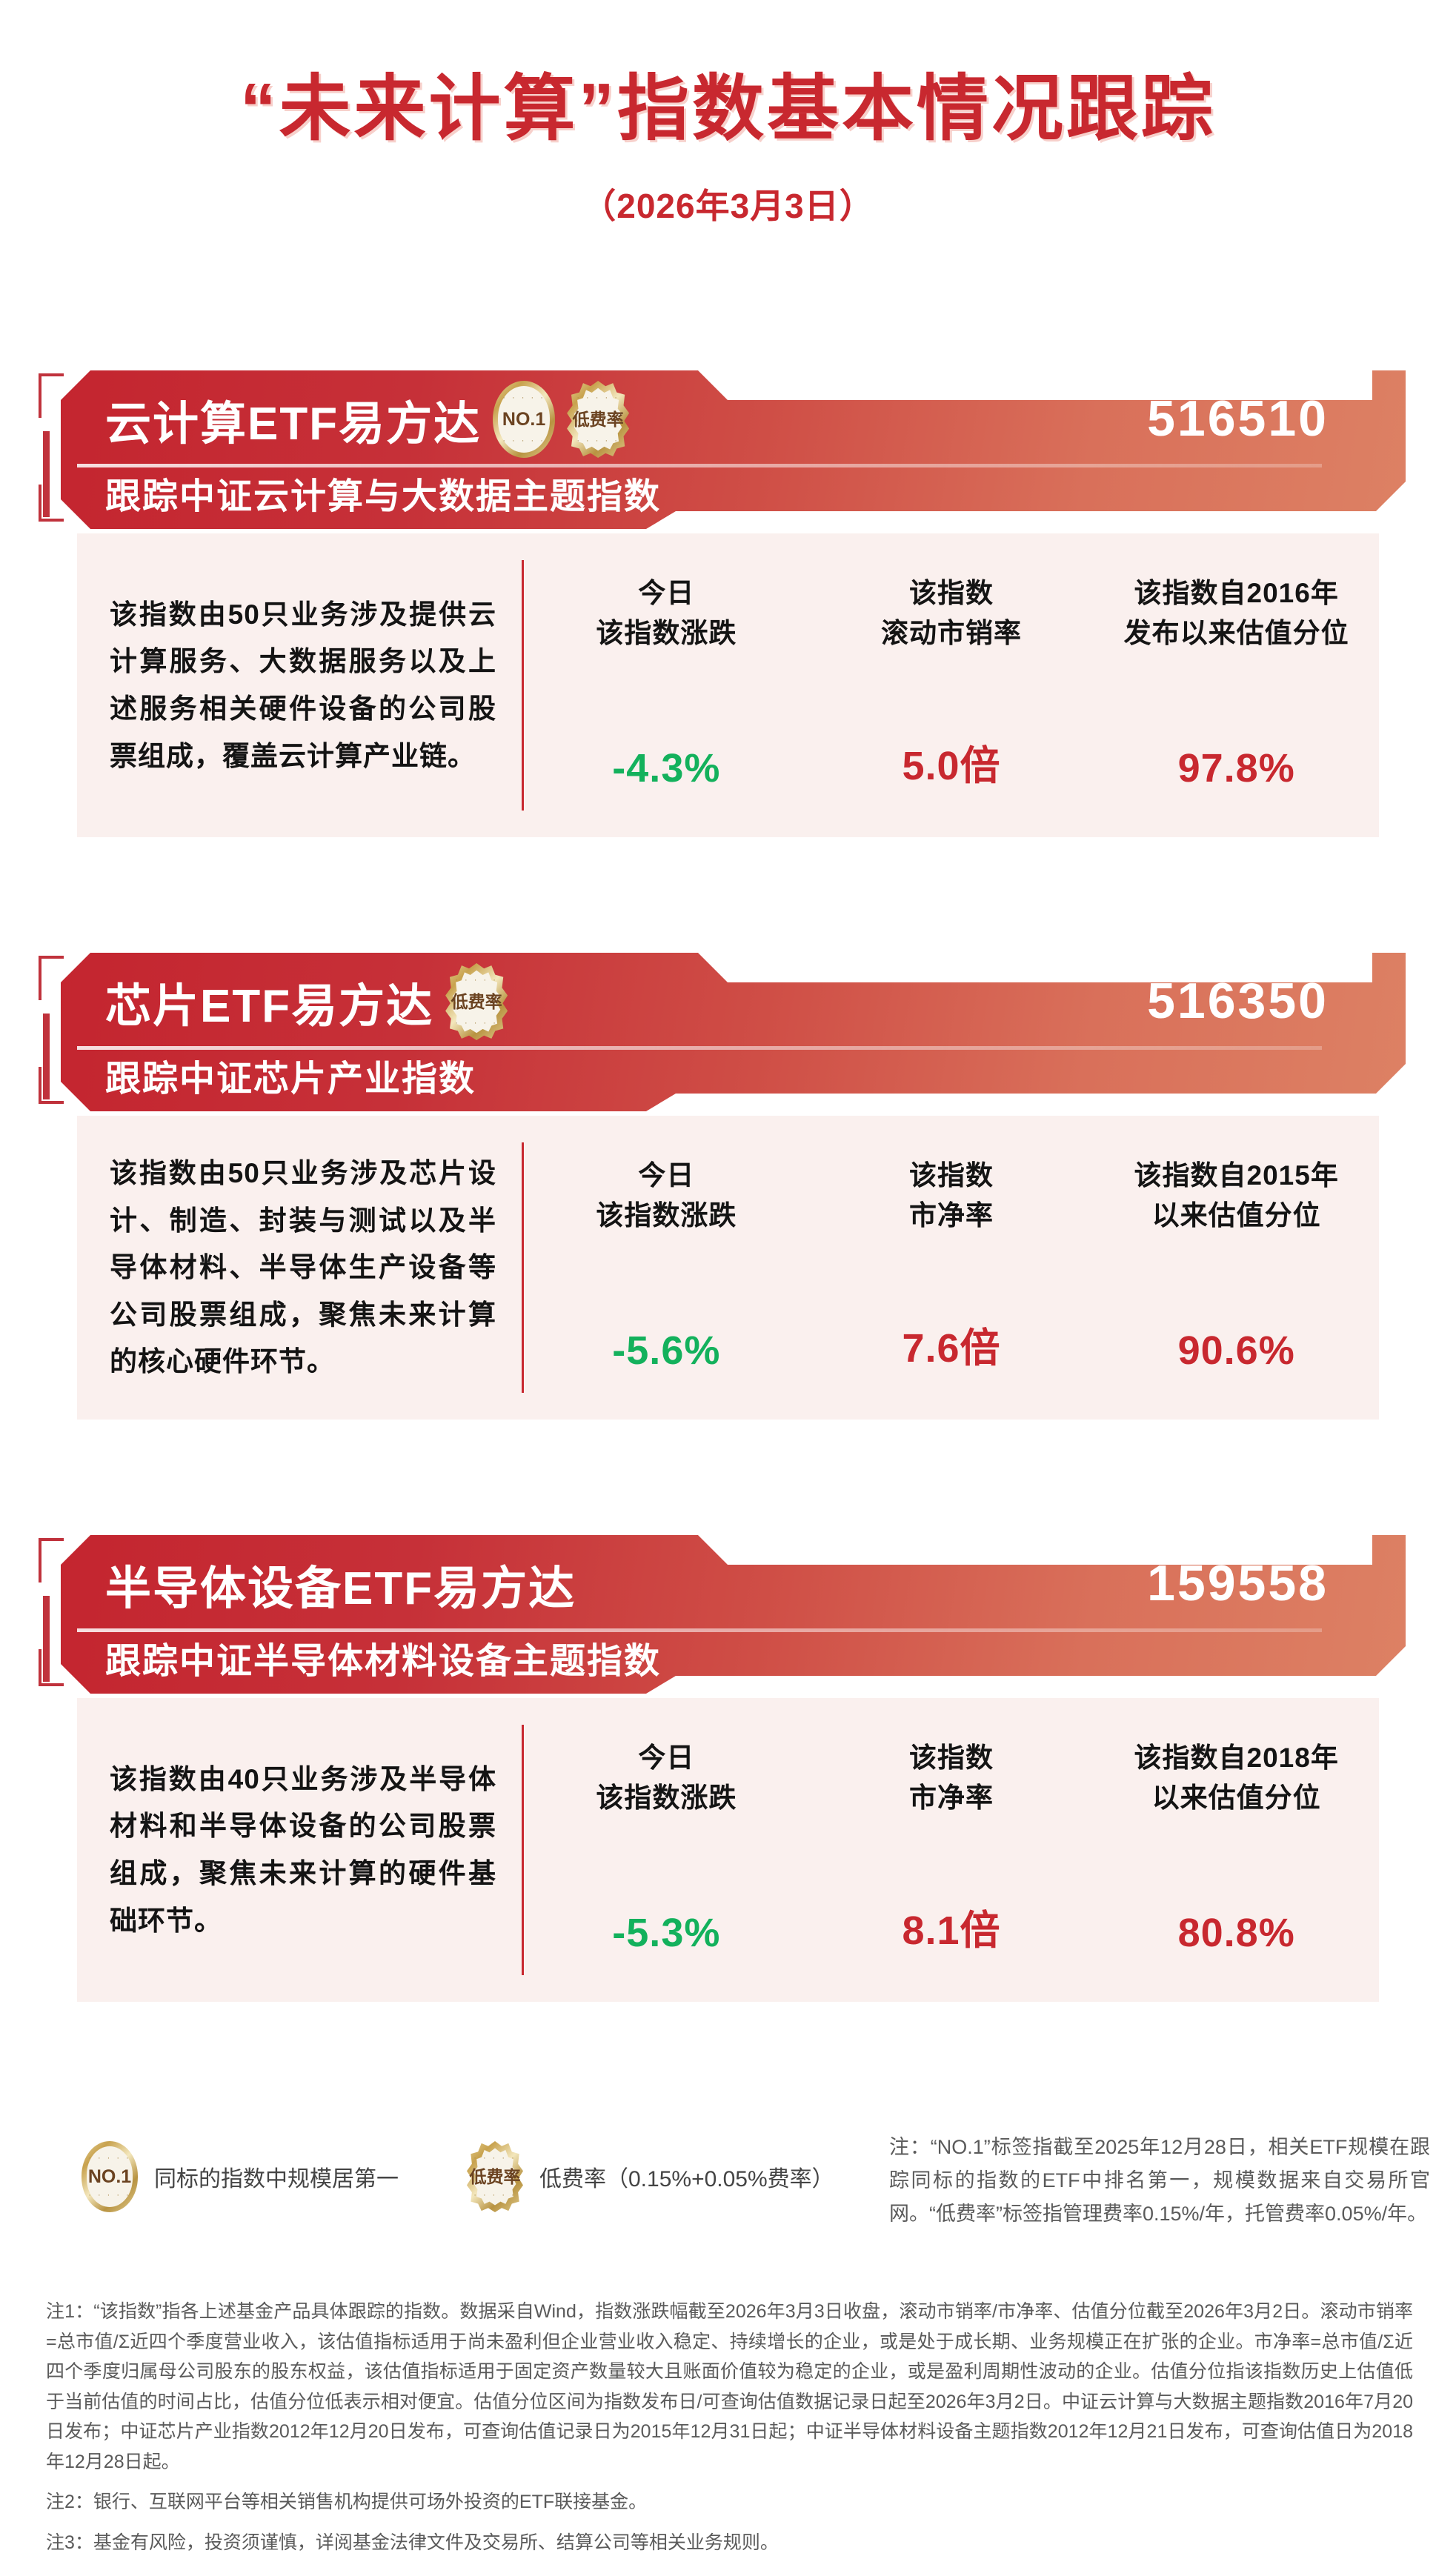 This screenshot has width=1456, height=2576. I want to click on metric-value: 80.8%, so click(1236, 1933).